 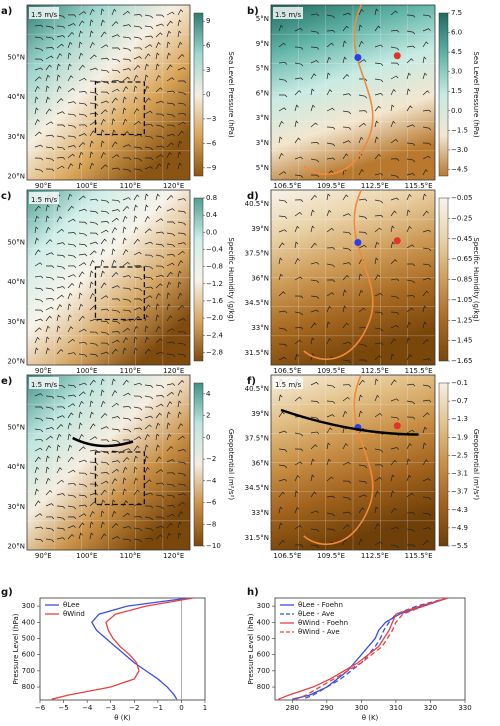 I want to click on y-tick-label: 40.5°N, so click(x=257, y=389).